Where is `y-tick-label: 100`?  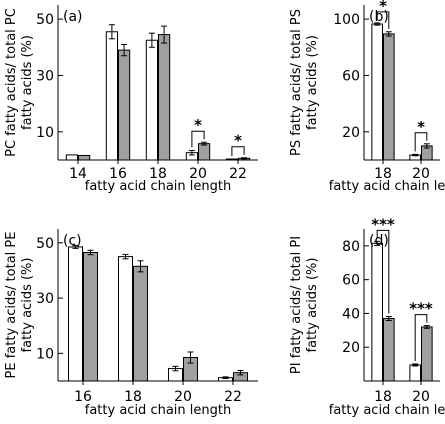 y-tick-label: 100 is located at coordinates (346, 20).